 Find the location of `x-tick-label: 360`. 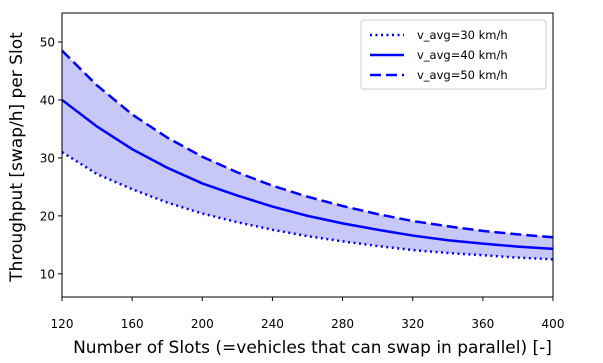

x-tick-label: 360 is located at coordinates (482, 324).